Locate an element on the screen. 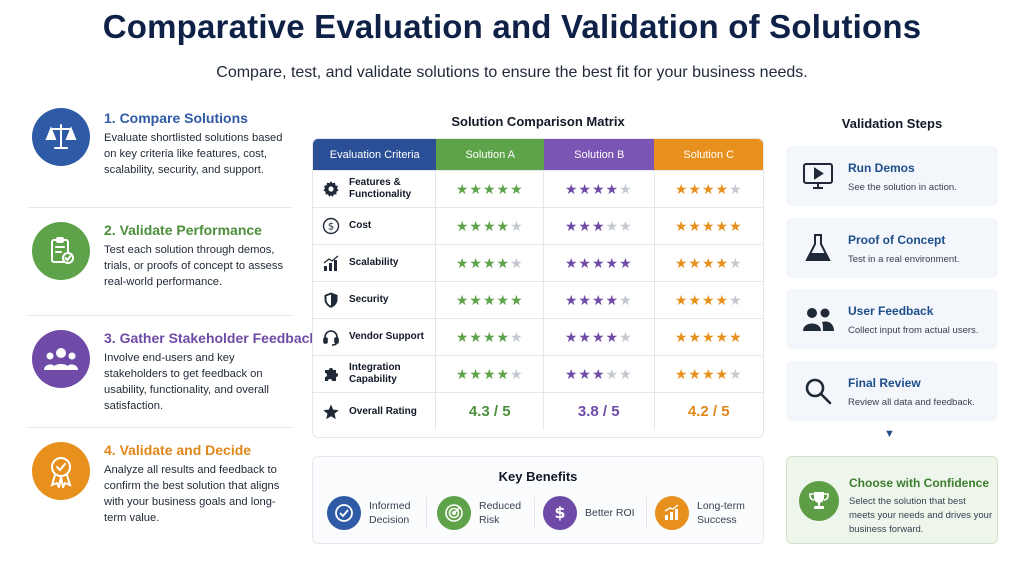 This screenshot has width=1024, height=563. benefit-label: Informed Decision is located at coordinates (390, 513).